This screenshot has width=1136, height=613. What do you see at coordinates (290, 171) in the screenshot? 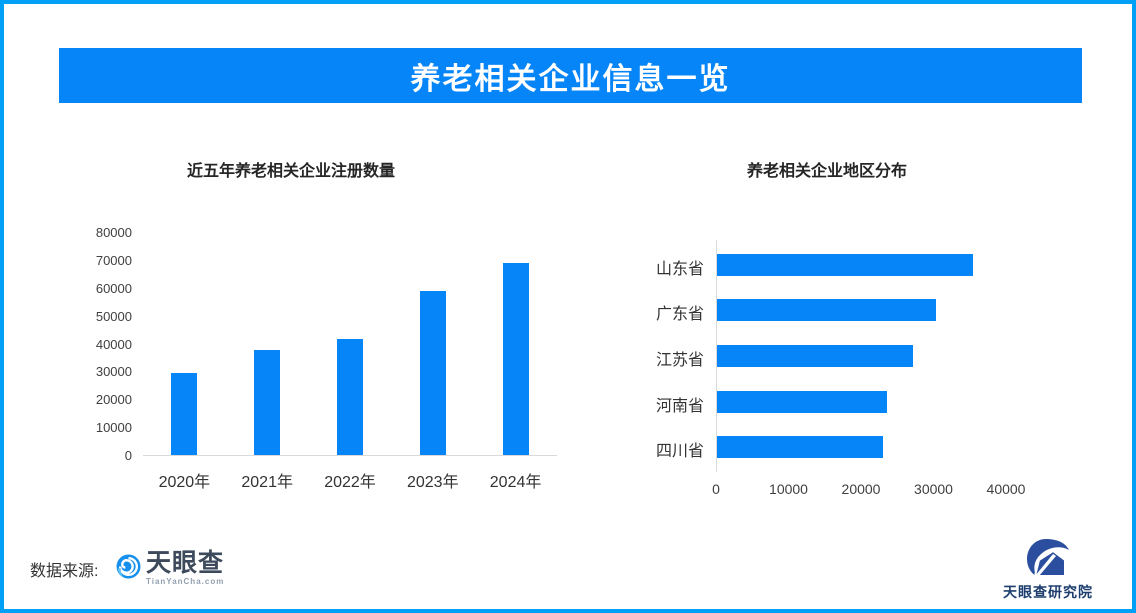
I see `registrations-chart-title: 近五年养老相关企业注册数量` at bounding box center [290, 171].